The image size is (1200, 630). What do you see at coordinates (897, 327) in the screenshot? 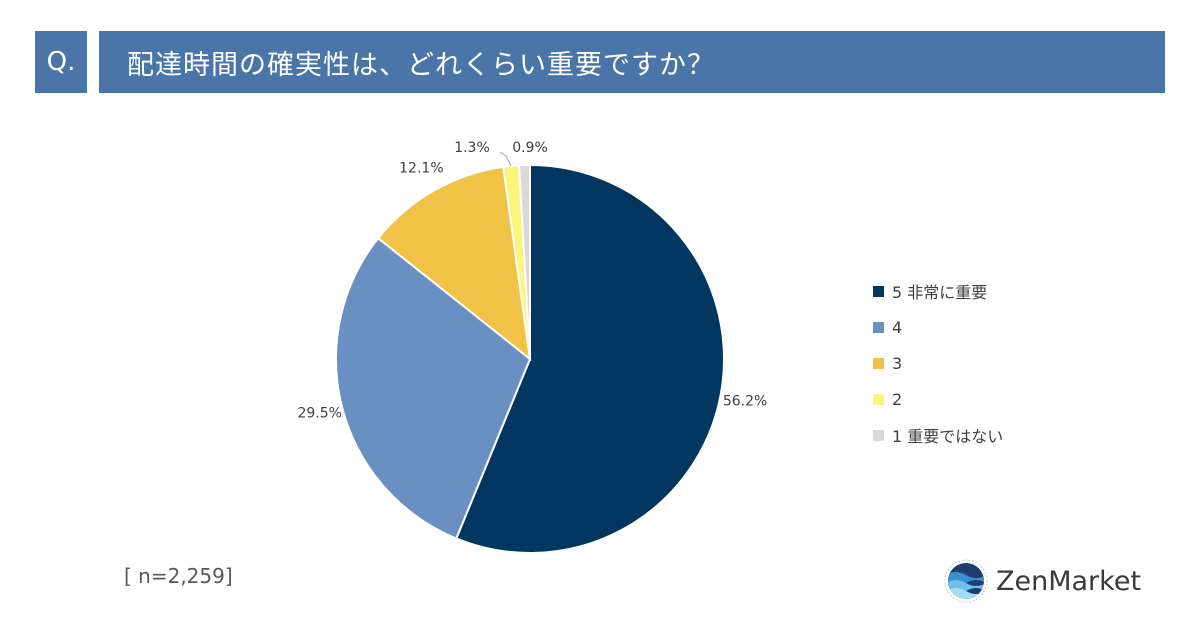
I see `legend-label: 4` at bounding box center [897, 327].